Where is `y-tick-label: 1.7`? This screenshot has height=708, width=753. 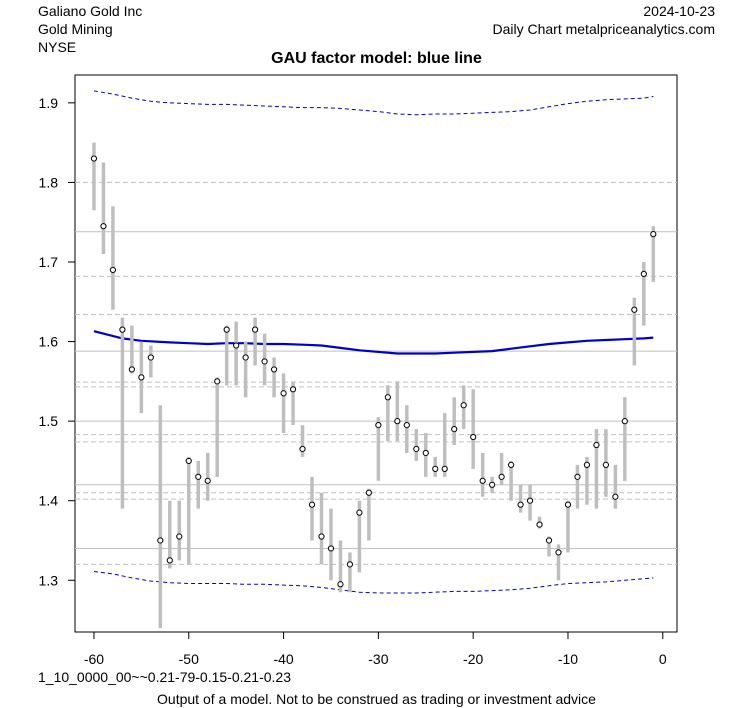
y-tick-label: 1.7 is located at coordinates (49, 262).